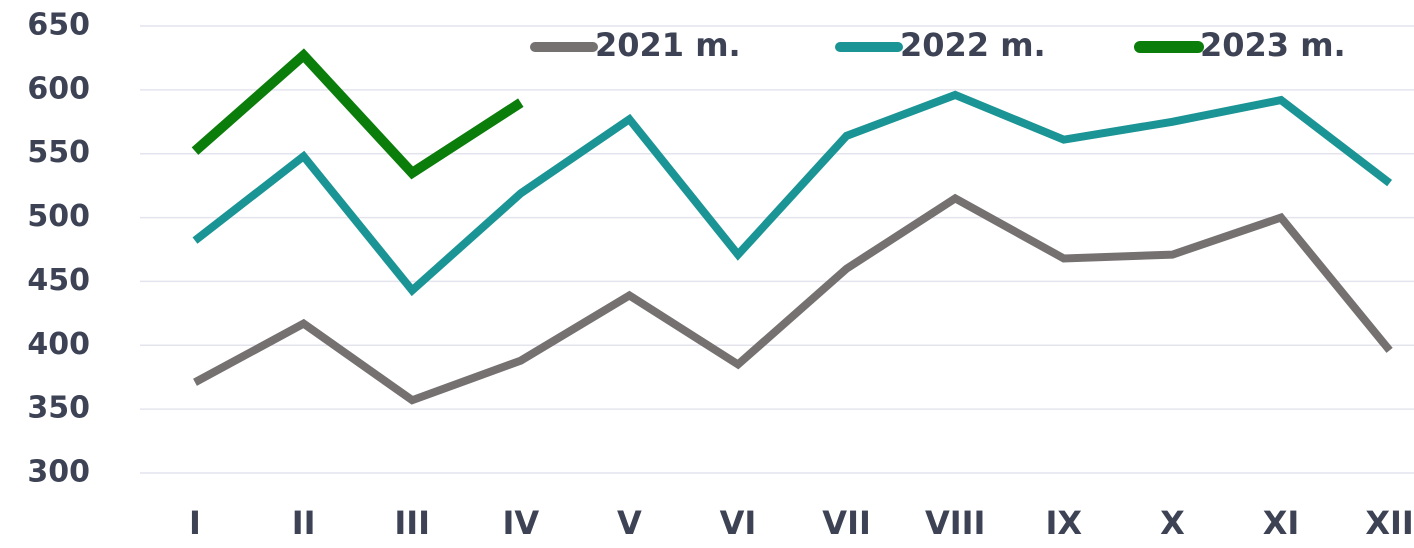  Describe the element at coordinates (520, 523) in the screenshot. I see `x-tick-label: IV` at that location.